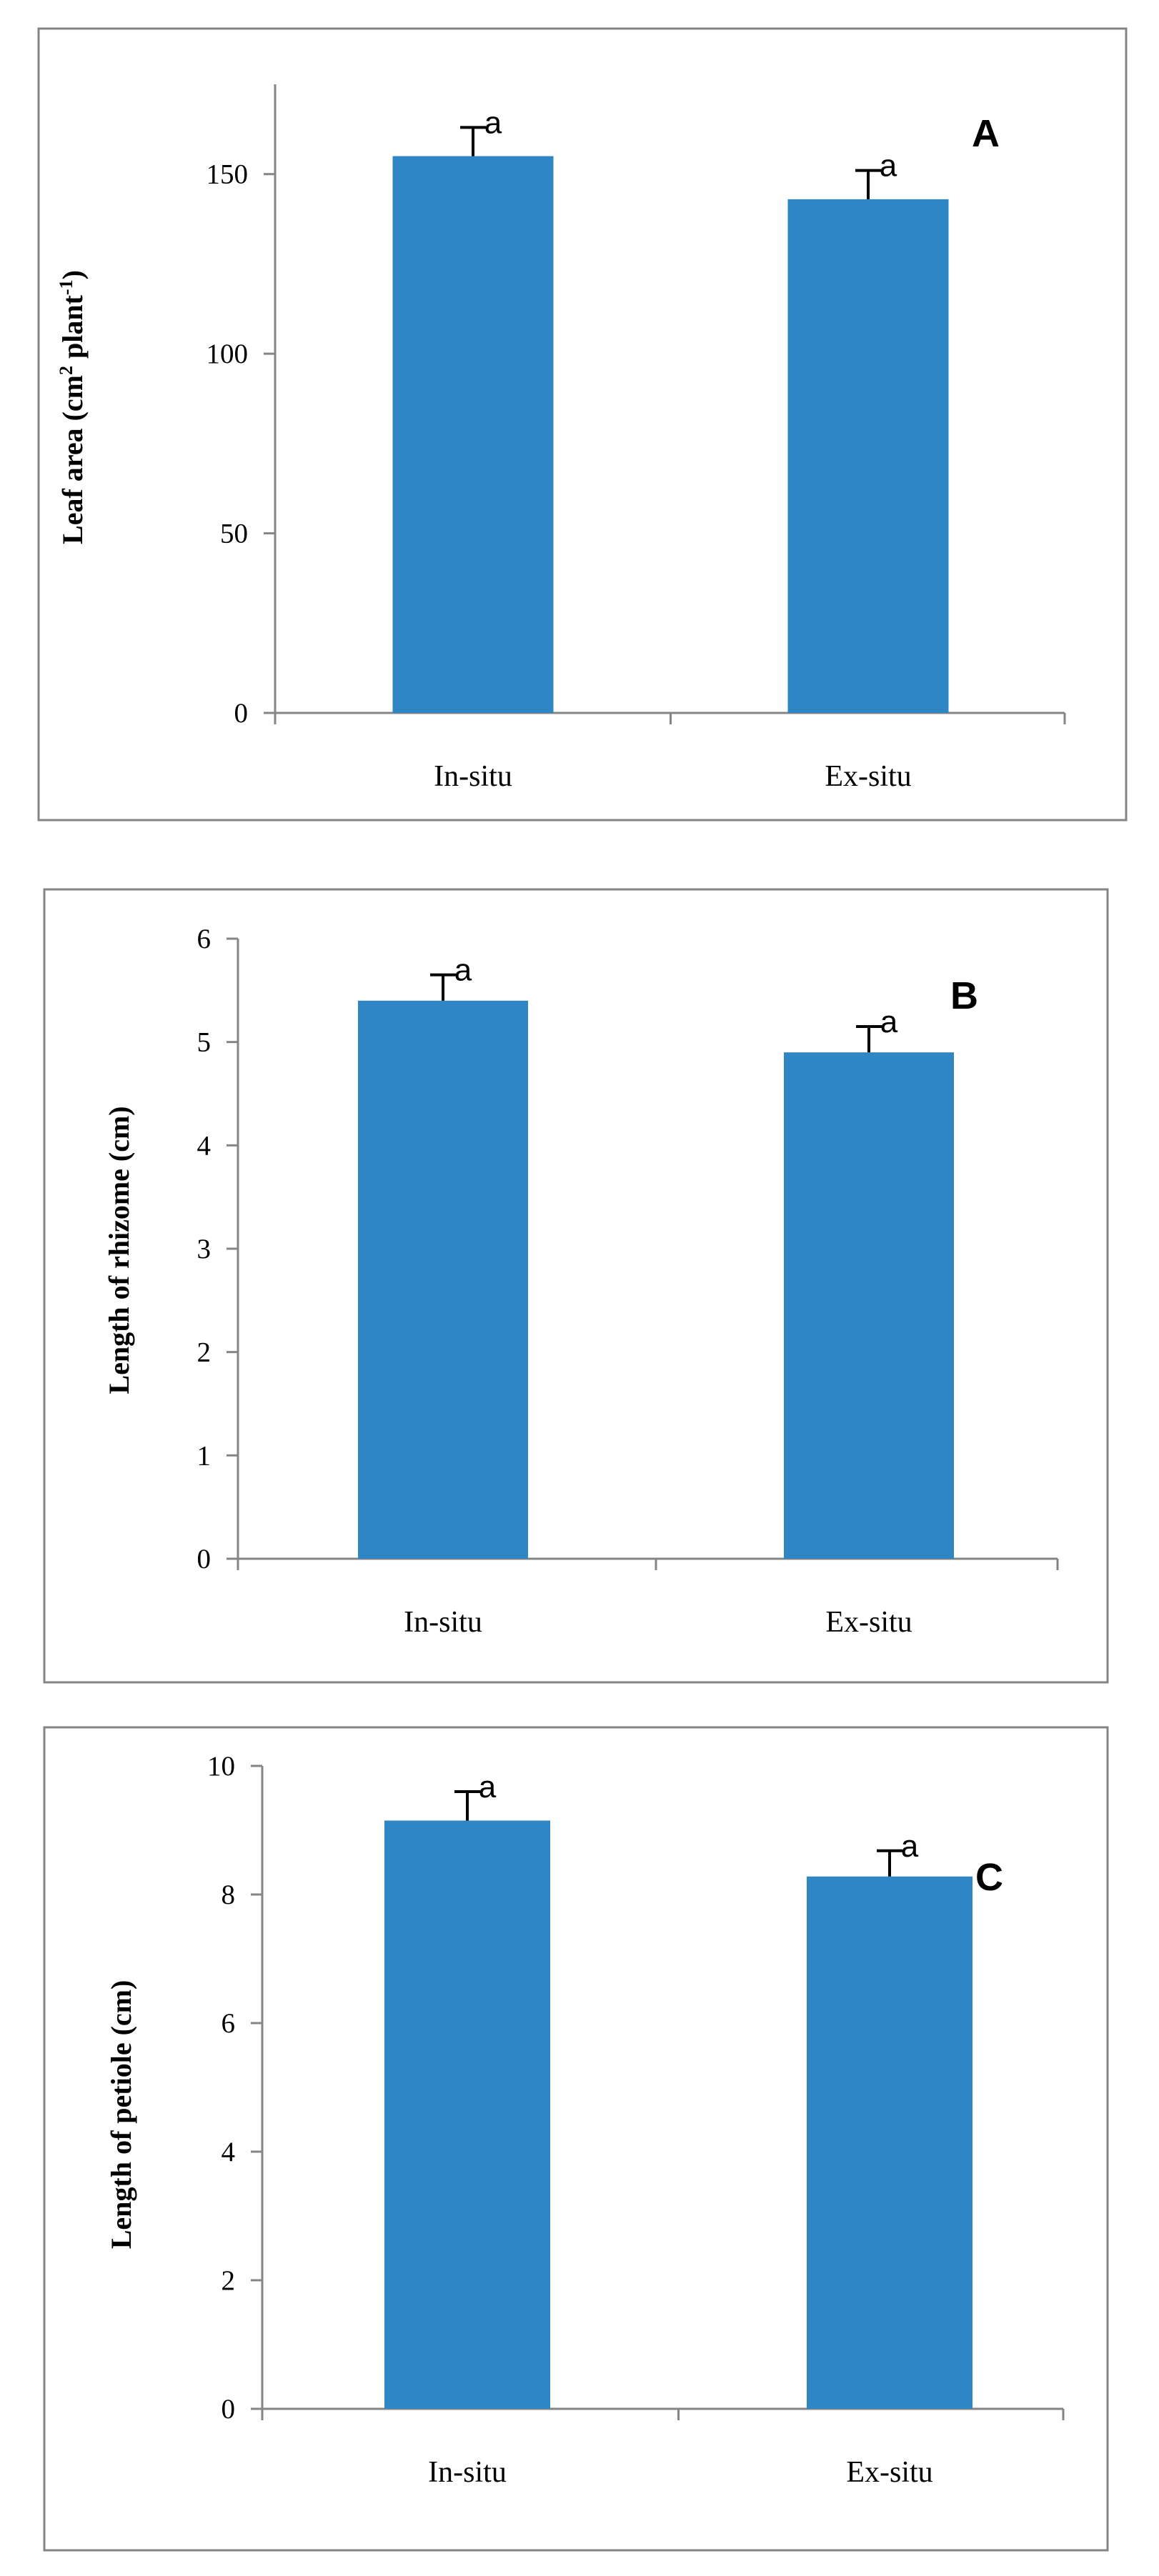 Image resolution: width=1159 pixels, height=2576 pixels. Describe the element at coordinates (72, 274) in the screenshot. I see `y-axis-label-end: )` at that location.